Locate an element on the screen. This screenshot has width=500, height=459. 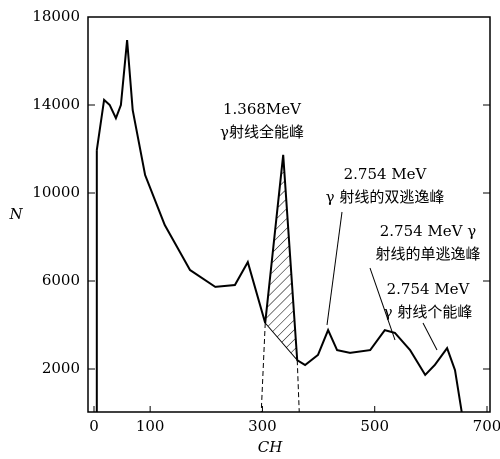
y-tick-label: 6000 is located at coordinates (61, 280).